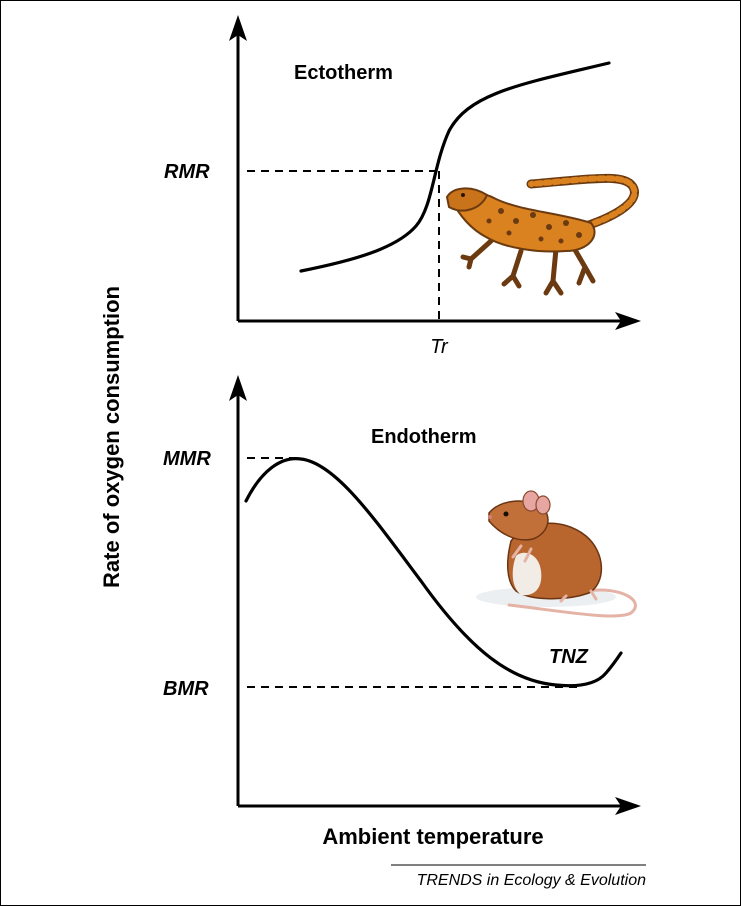  I want to click on mouse-icon, so click(556, 554).